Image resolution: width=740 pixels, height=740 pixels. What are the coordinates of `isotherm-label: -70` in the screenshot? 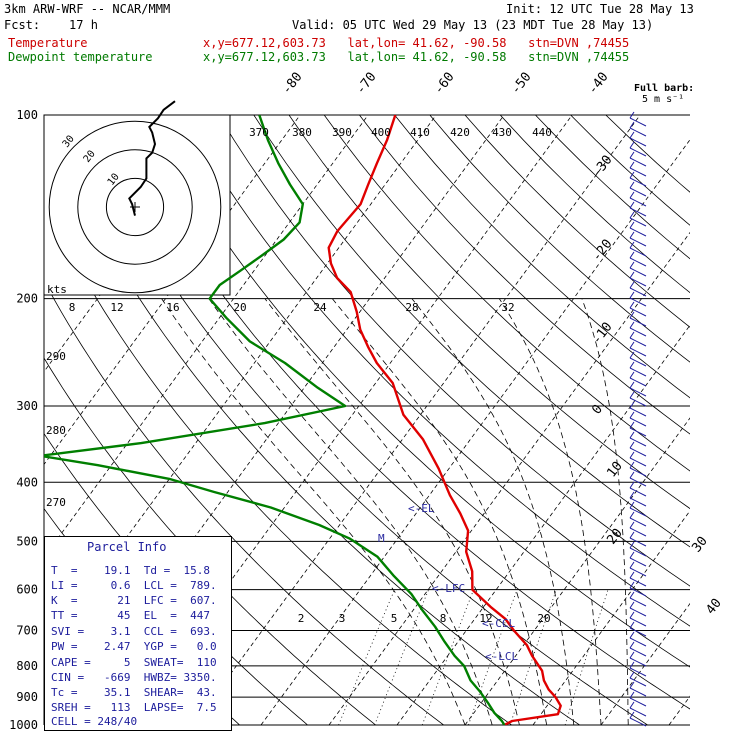 It's located at (366, 84).